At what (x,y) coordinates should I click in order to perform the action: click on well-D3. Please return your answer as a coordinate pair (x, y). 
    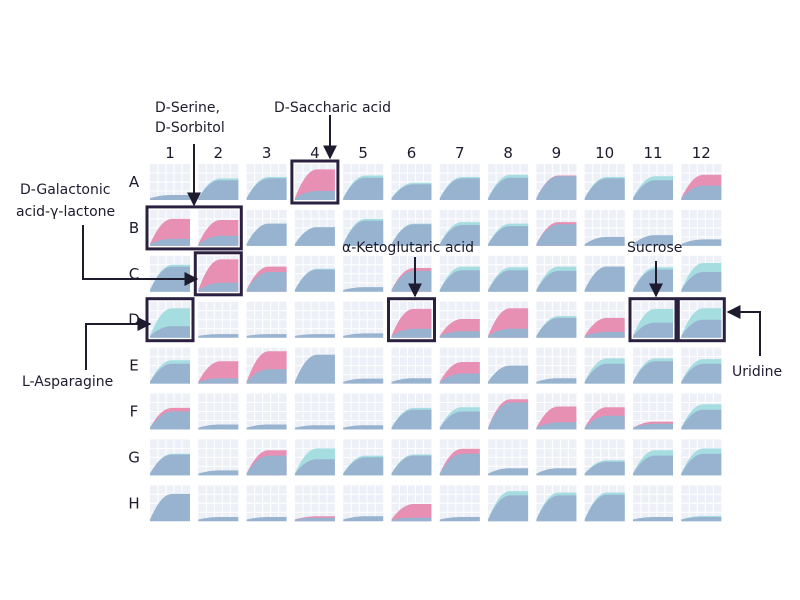
    Looking at the image, I should click on (266, 319).